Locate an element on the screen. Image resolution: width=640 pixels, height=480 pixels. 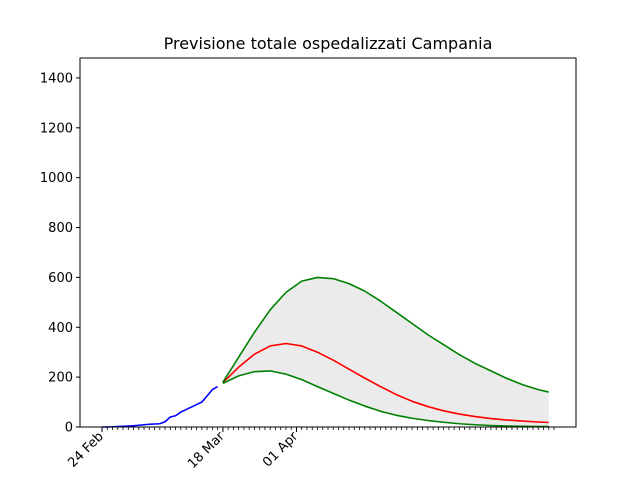
y-tick-label: 1400 is located at coordinates (56, 78).